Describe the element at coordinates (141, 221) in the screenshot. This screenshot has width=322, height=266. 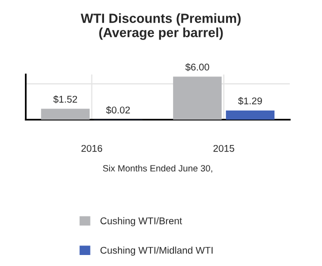
I see `legend-label: Cushing WTI/Brent` at that location.